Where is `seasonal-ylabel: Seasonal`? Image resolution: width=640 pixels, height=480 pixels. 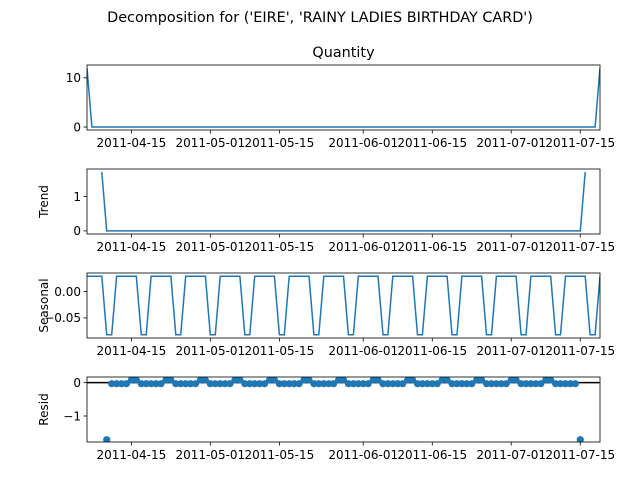
seasonal-ylabel: Seasonal is located at coordinates (44, 305).